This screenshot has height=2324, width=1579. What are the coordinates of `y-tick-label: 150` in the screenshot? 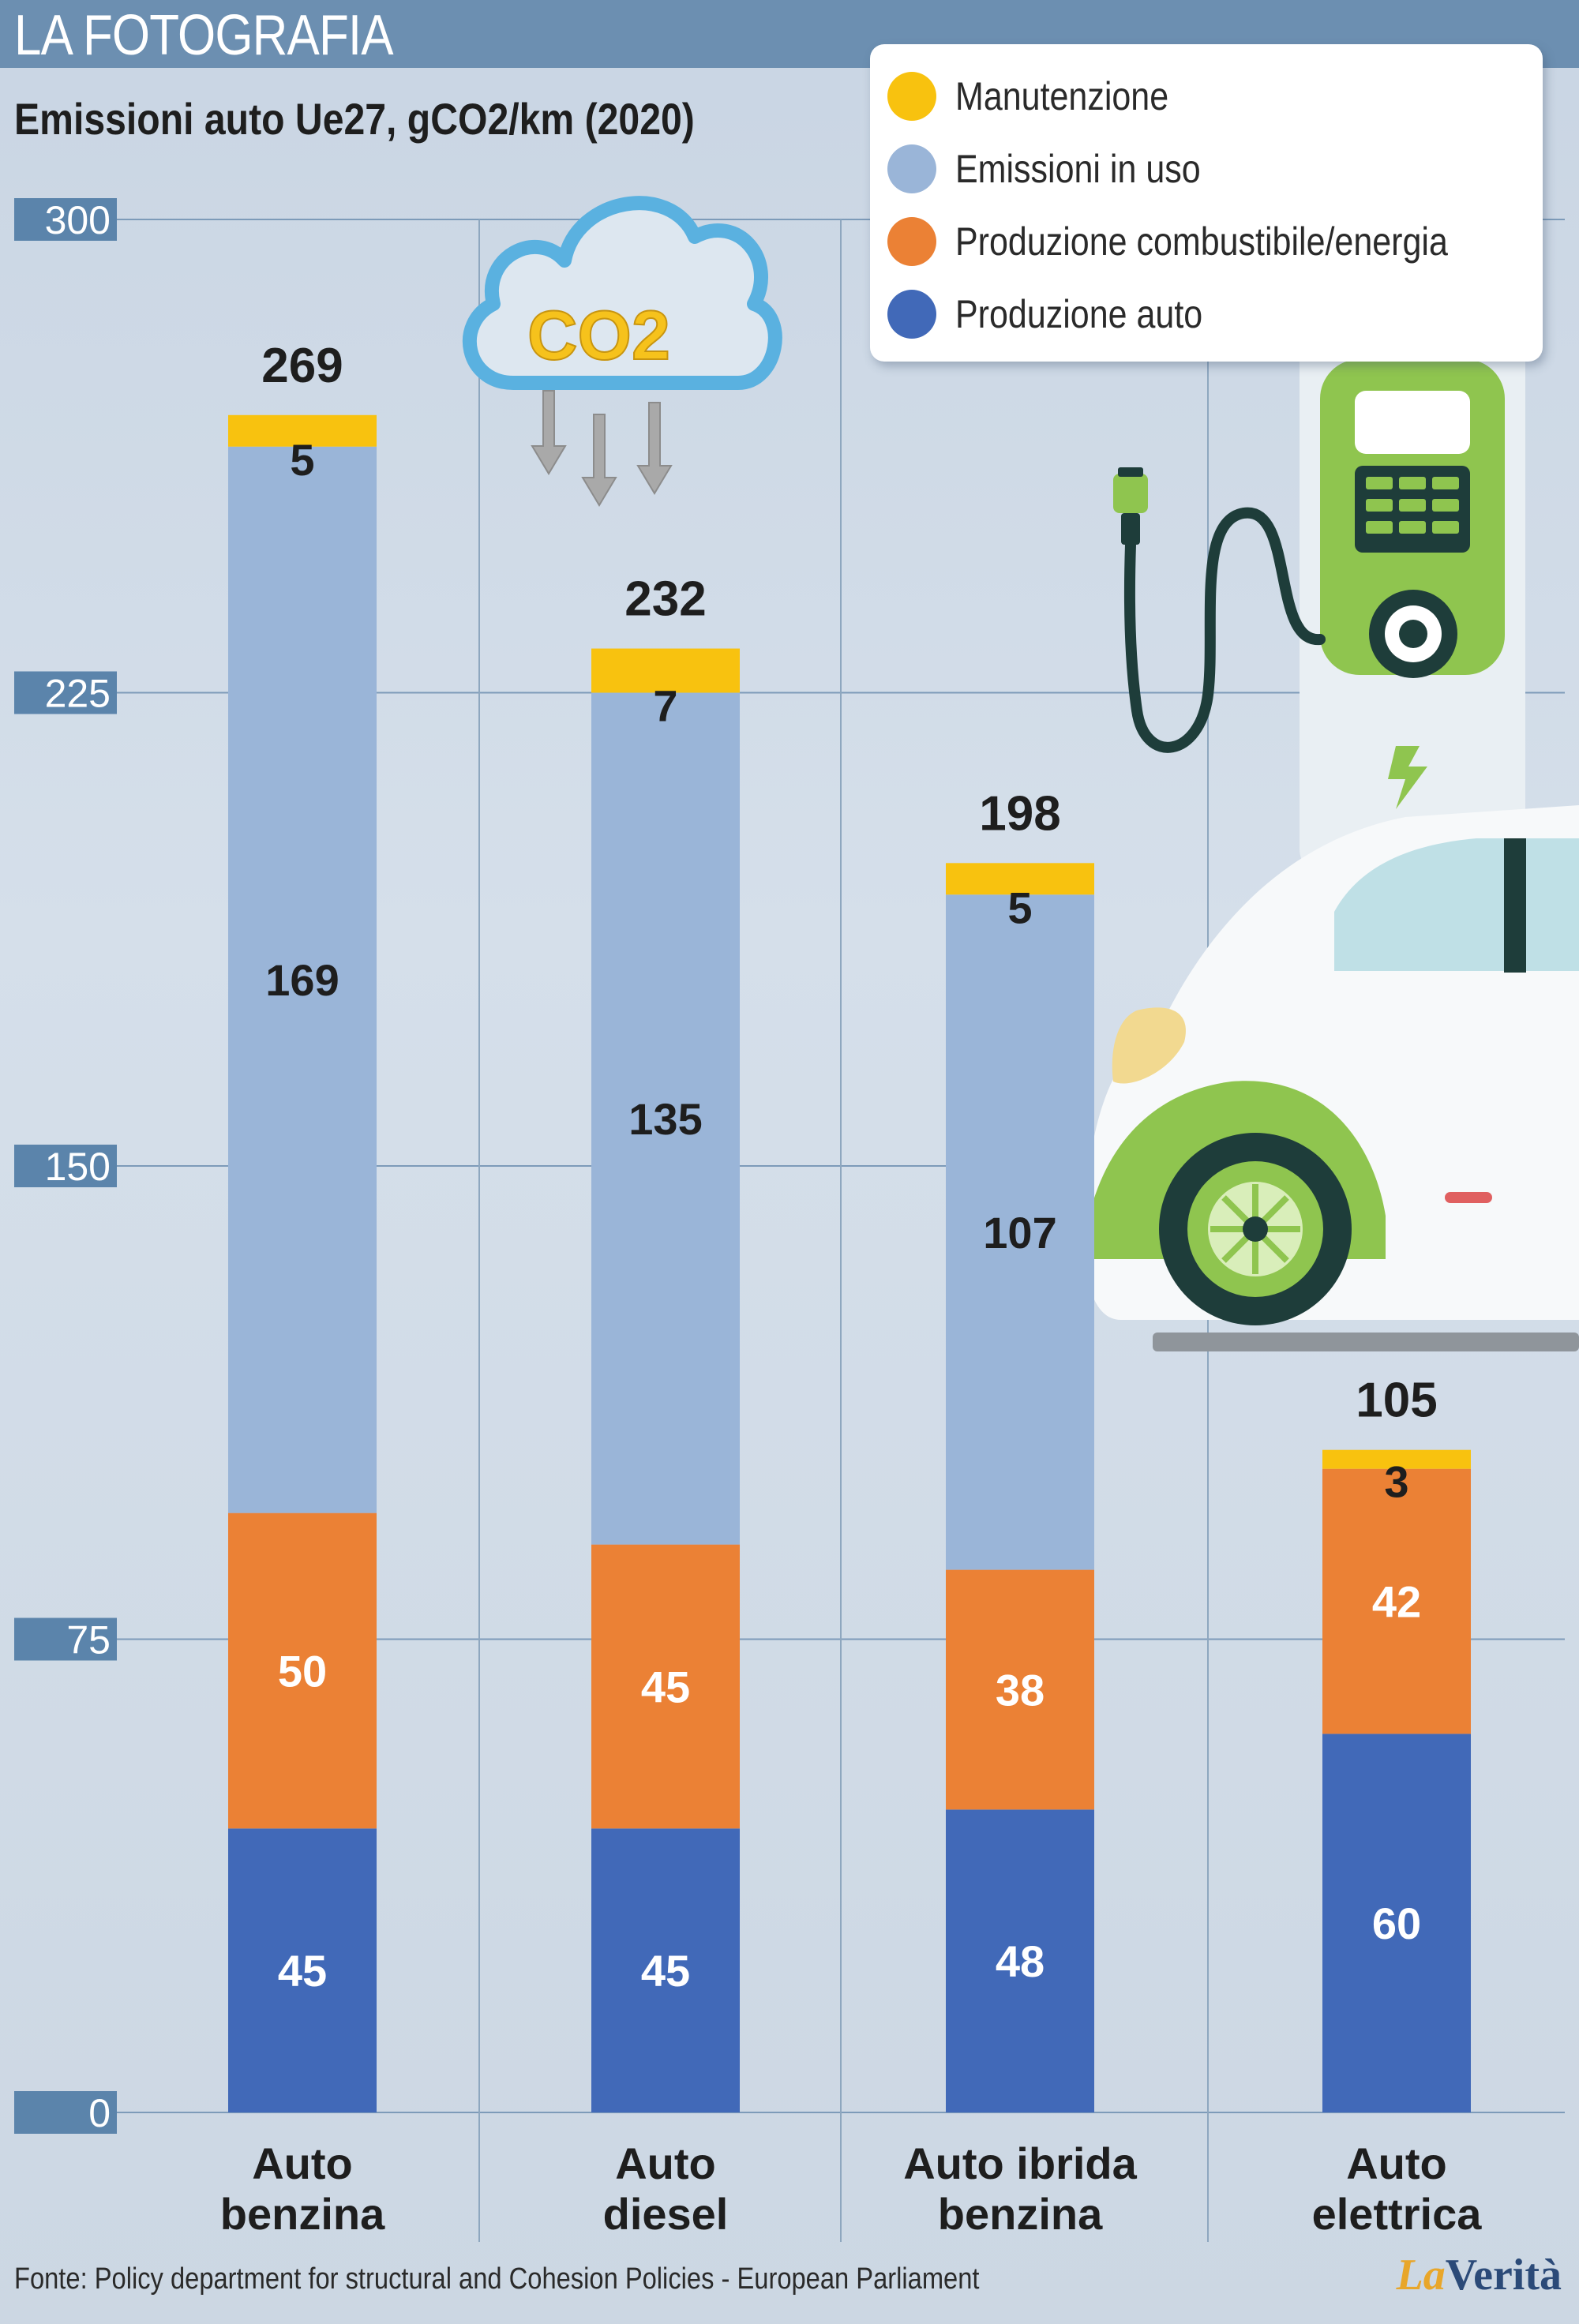 It's located at (78, 1167).